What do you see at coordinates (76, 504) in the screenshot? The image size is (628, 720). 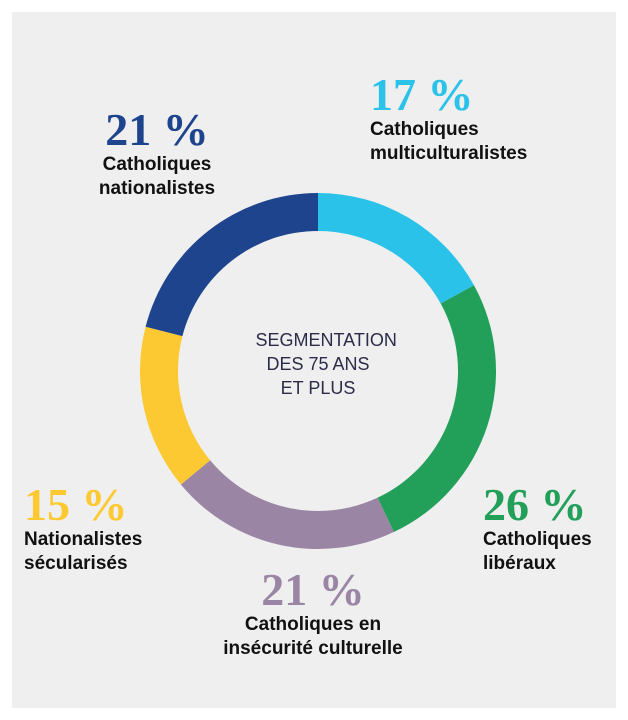 I see `value-label: 15 %` at bounding box center [76, 504].